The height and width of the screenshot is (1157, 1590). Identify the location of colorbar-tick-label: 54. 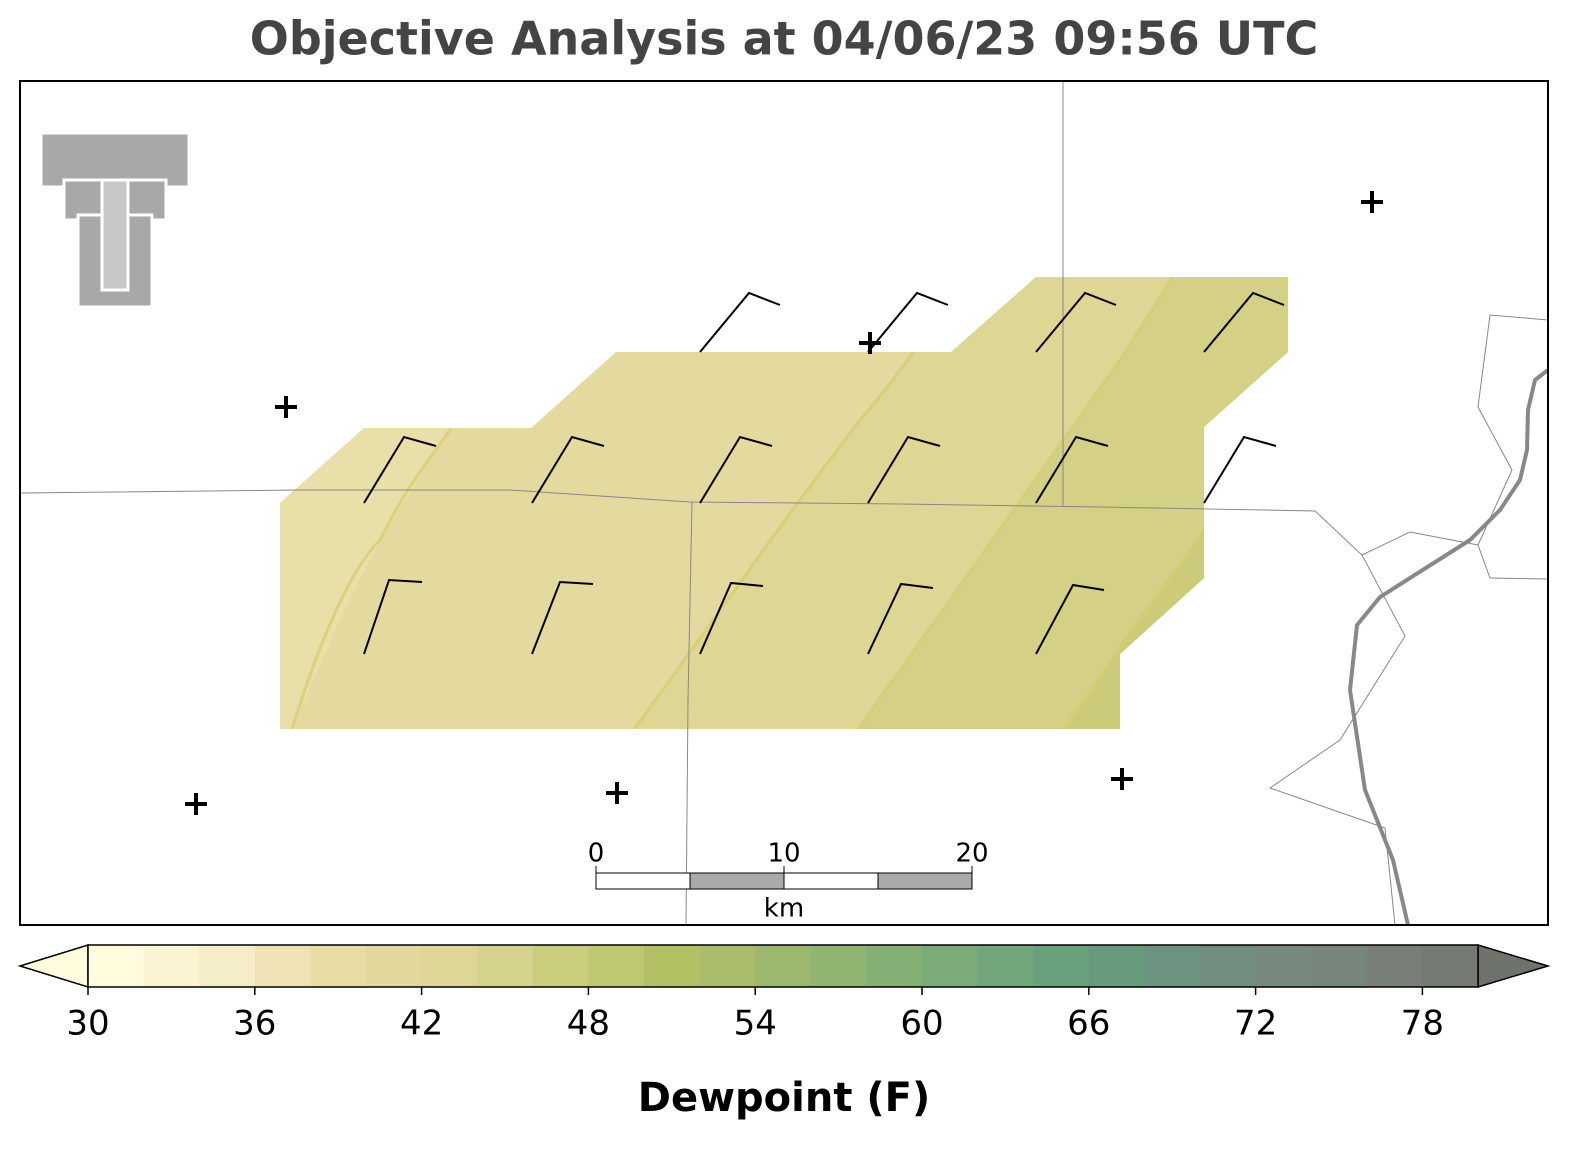
(755, 1024).